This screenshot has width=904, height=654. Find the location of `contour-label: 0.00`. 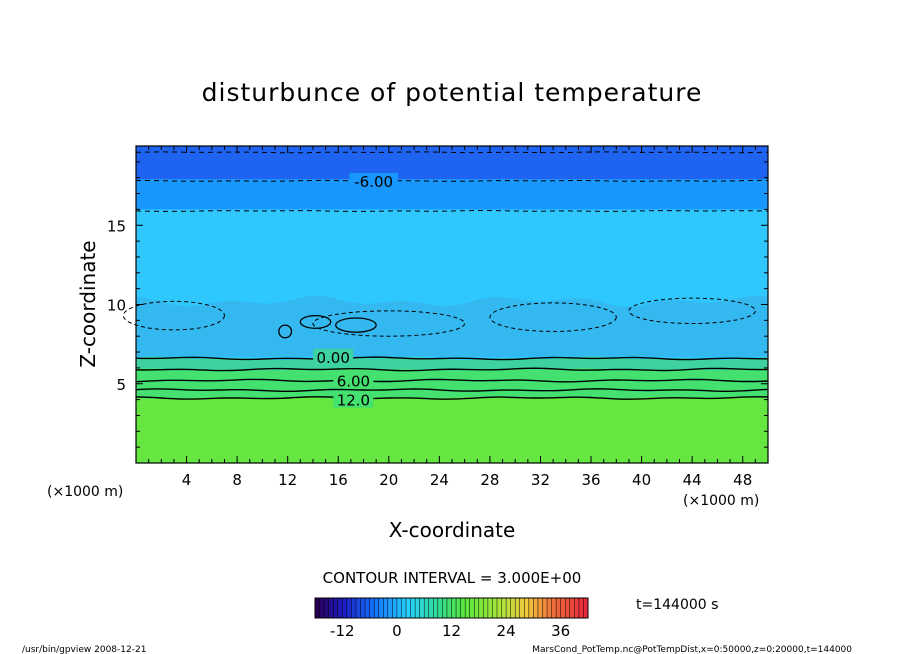

contour-label: 0.00 is located at coordinates (332, 358).